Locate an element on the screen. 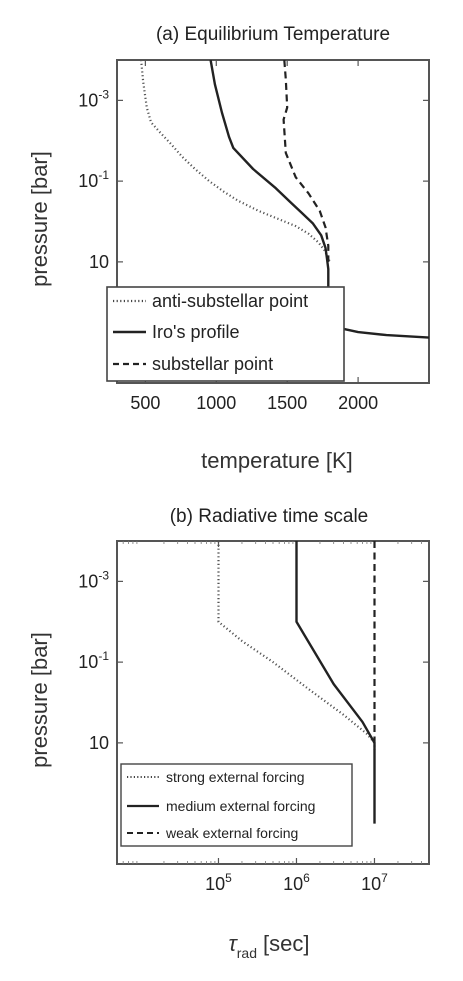 The image size is (463, 981). legend-label-anti-substellar: anti-substellar point is located at coordinates (230, 301).